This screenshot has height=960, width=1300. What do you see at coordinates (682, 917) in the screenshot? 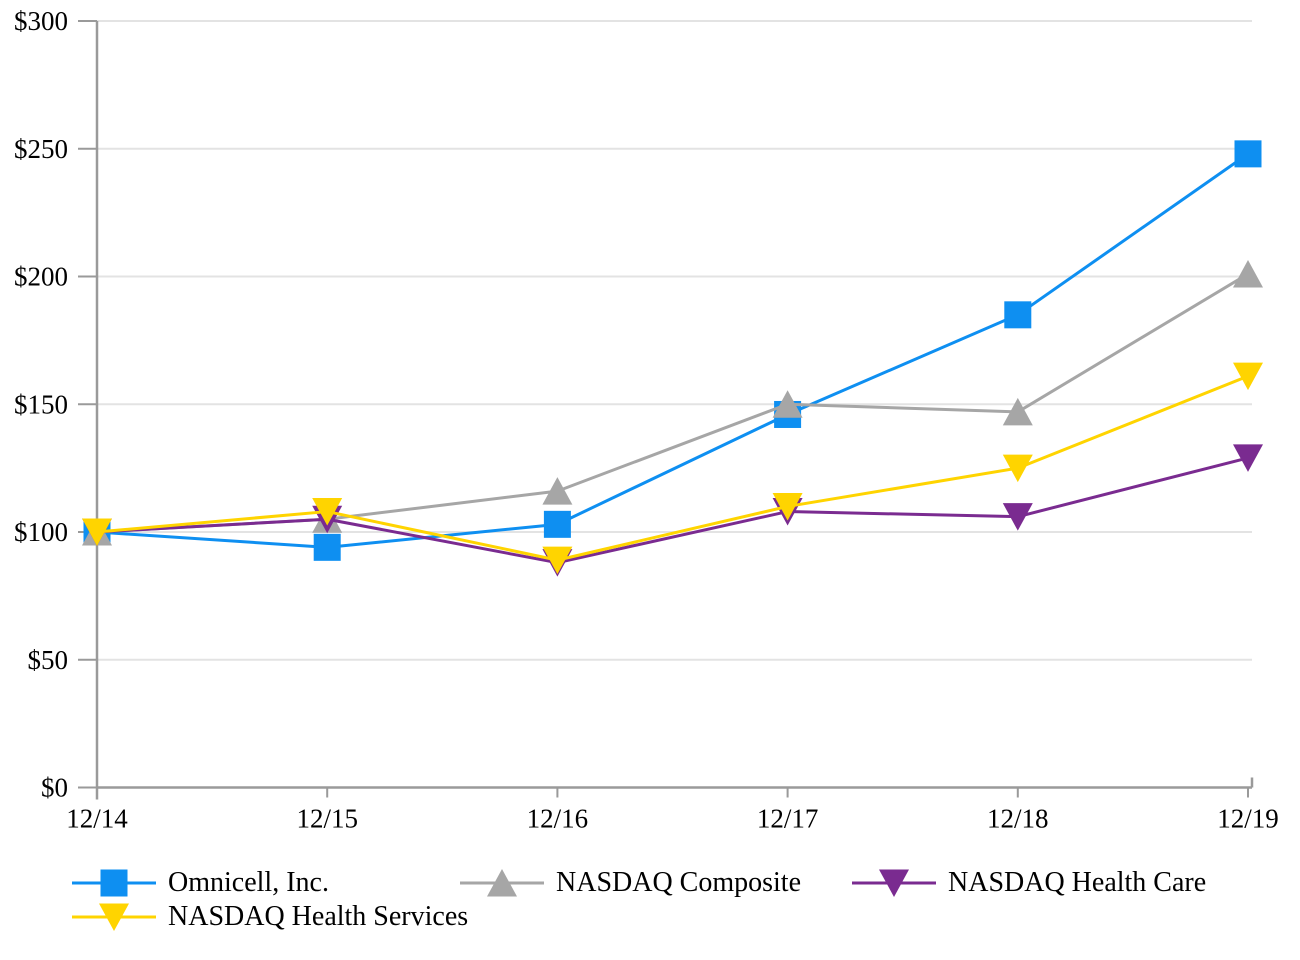
I see `legend-row-2: NASDAQ Health Services` at bounding box center [682, 917].